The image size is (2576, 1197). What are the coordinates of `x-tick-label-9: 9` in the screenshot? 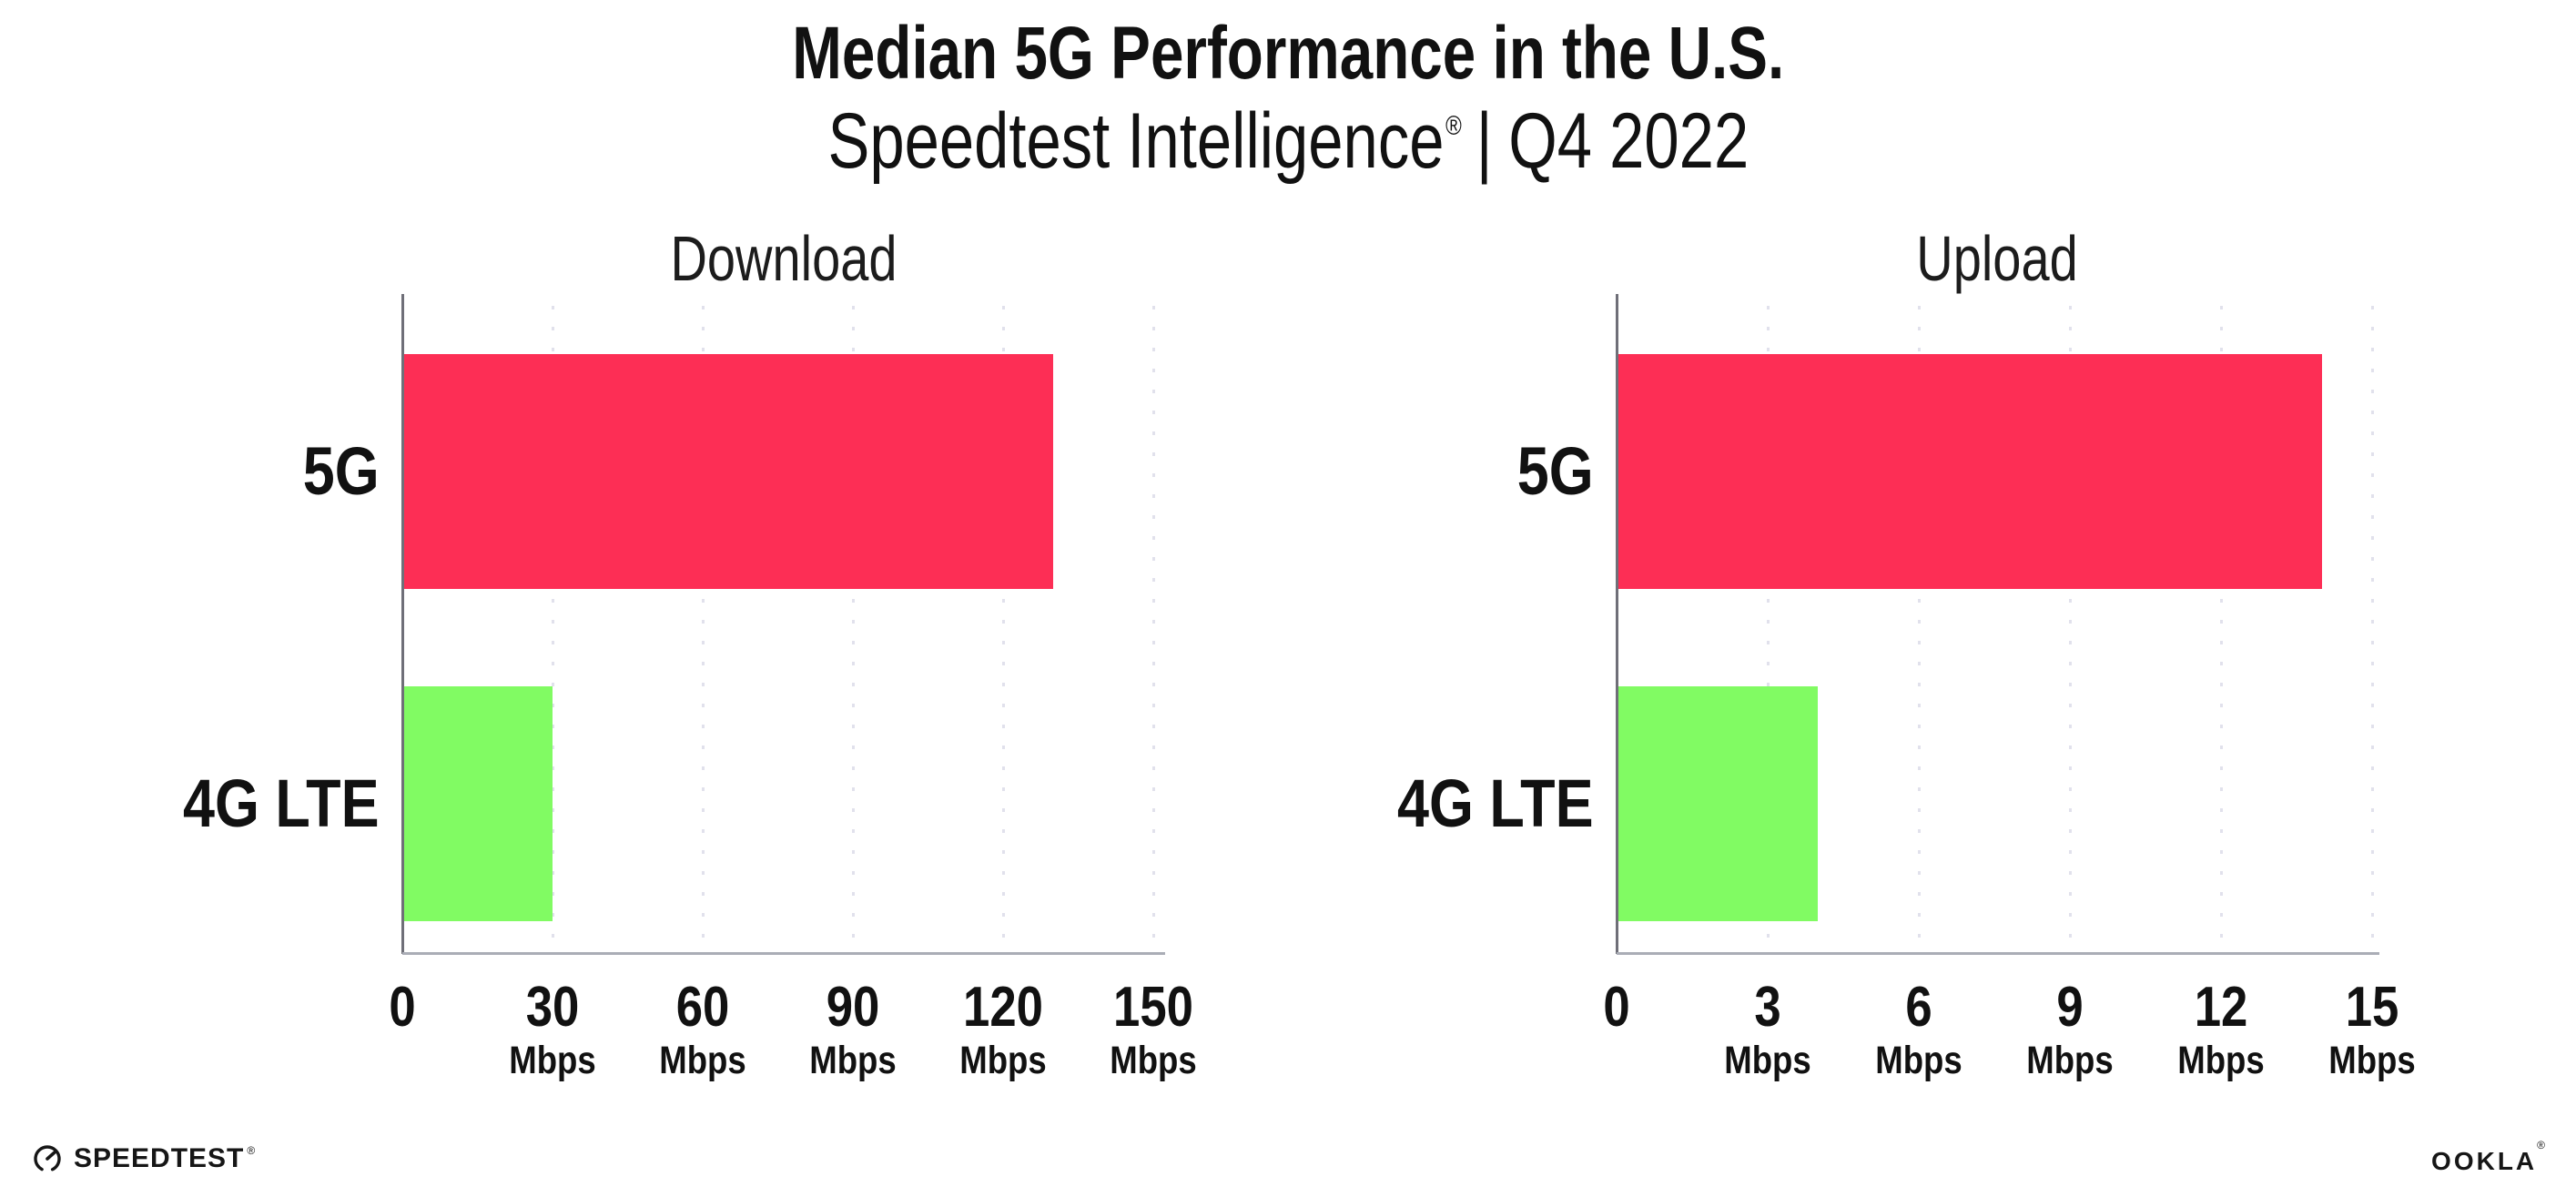 It's located at (2070, 1008).